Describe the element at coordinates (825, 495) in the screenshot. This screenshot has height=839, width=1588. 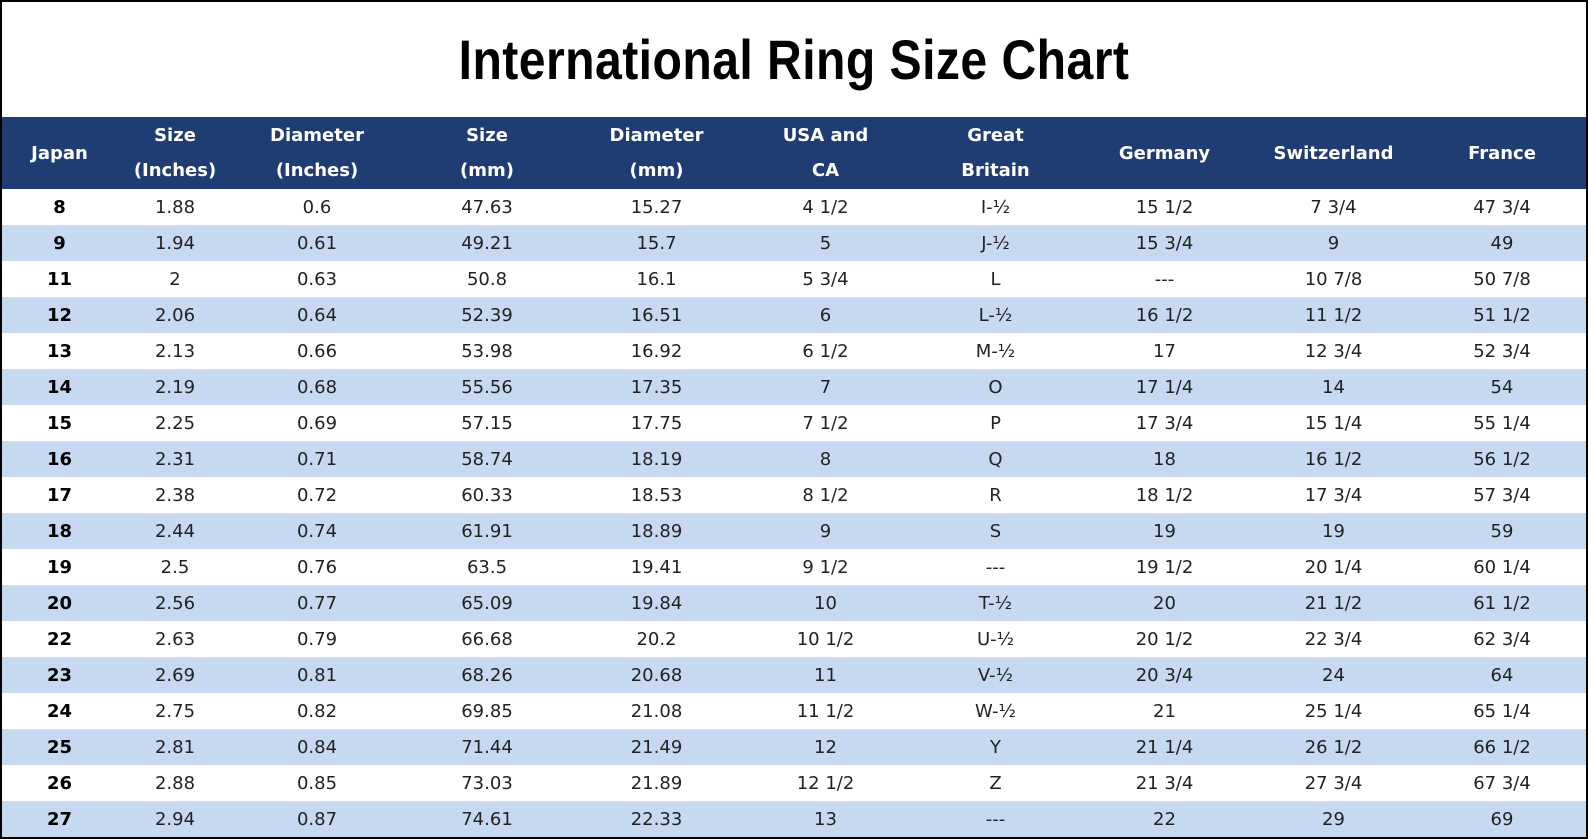
I see `table-cell: 8 1/2` at that location.